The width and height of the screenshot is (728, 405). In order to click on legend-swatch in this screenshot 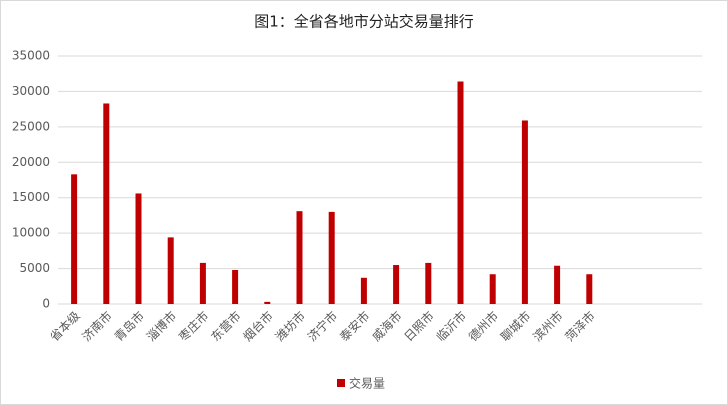, I will do `click(341, 383)`.